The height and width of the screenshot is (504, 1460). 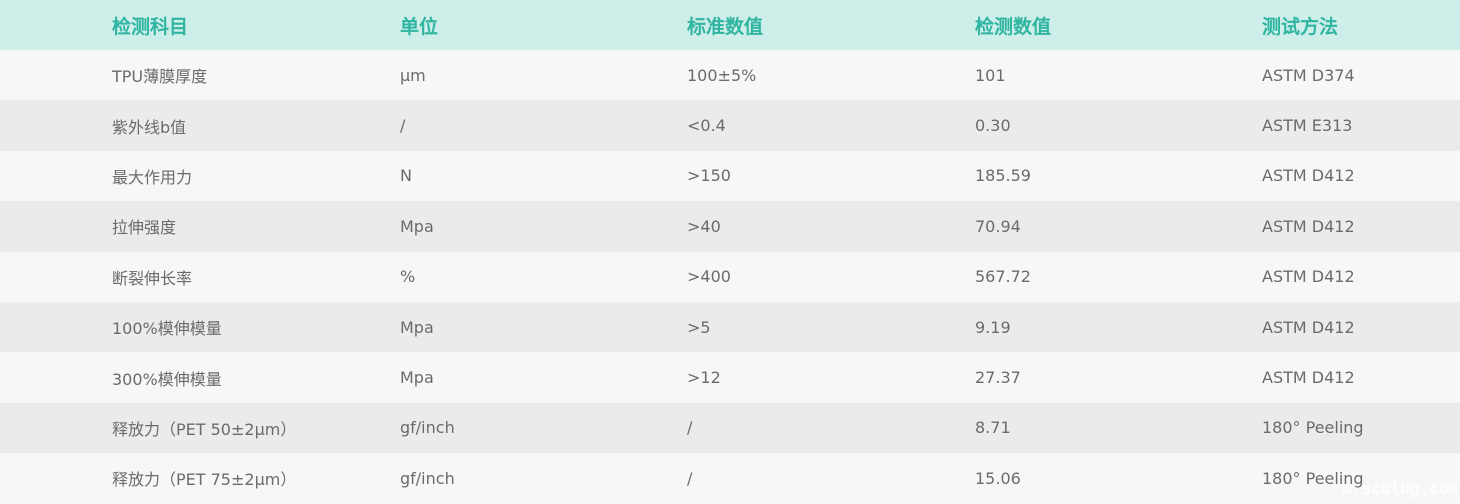 I want to click on table-cell: N, so click(x=406, y=176).